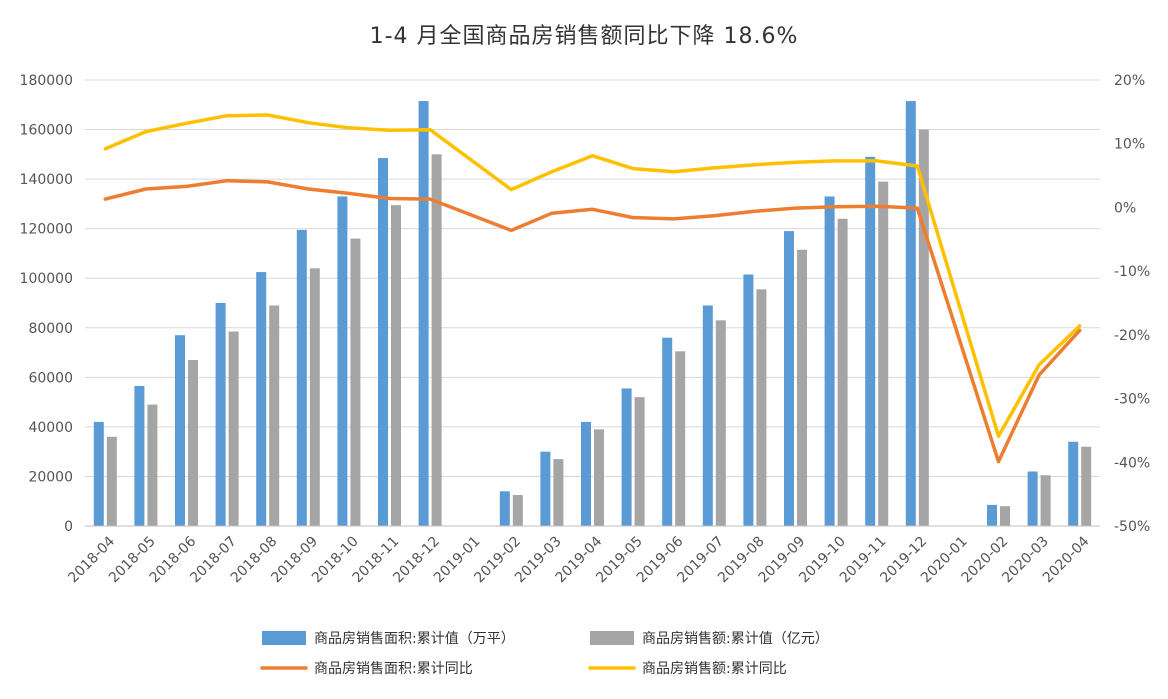  Describe the element at coordinates (50, 428) in the screenshot. I see `left-axis-tick-label: 40000` at that location.